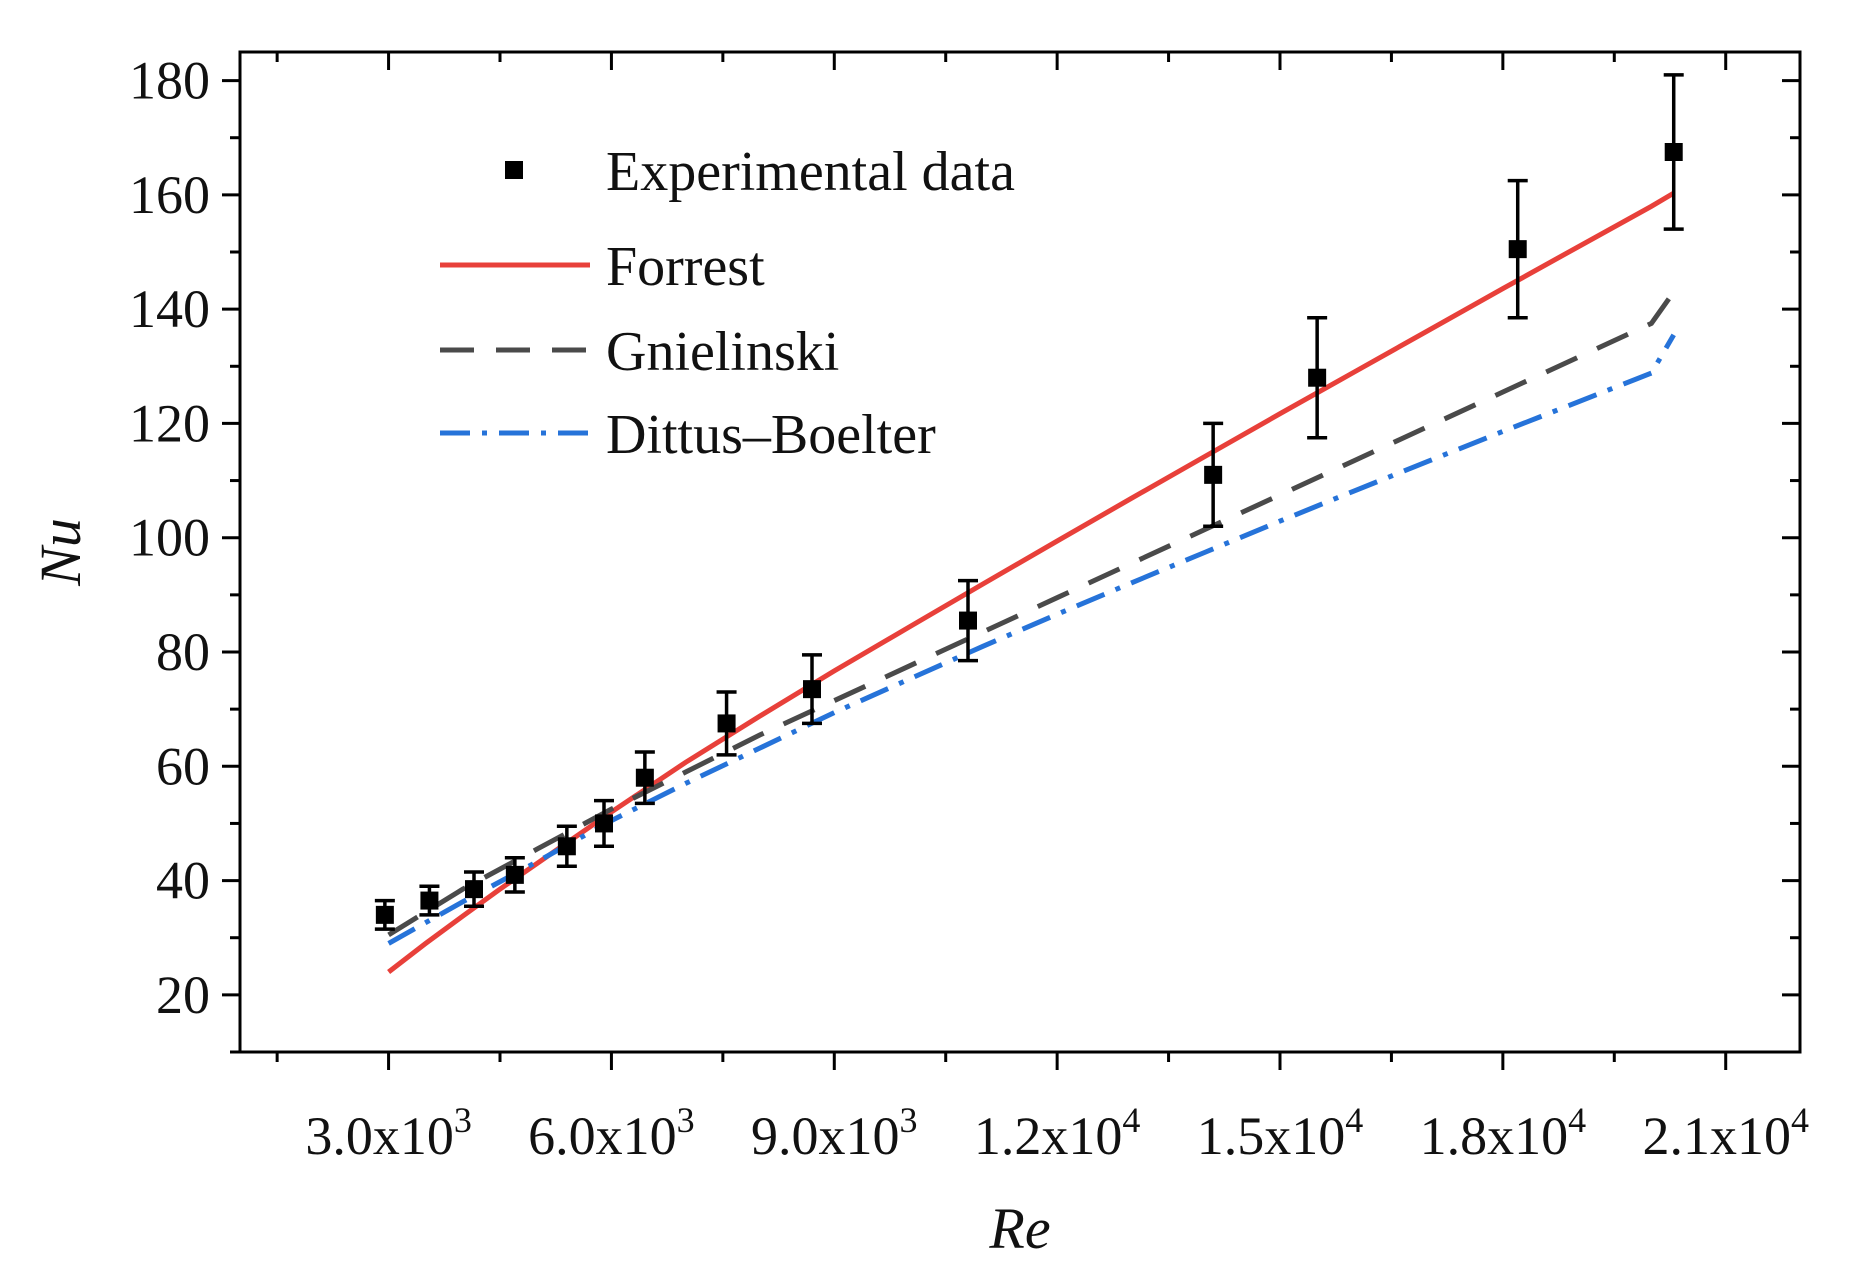 This screenshot has width=1857, height=1283. I want to click on y-tick-label: 40, so click(183, 881).